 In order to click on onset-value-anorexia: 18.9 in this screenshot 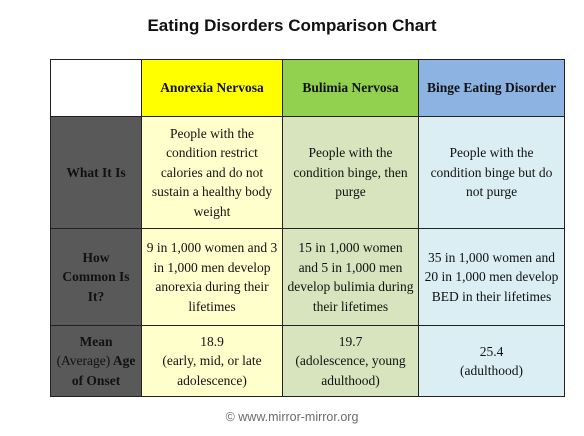, I will do `click(212, 341)`.